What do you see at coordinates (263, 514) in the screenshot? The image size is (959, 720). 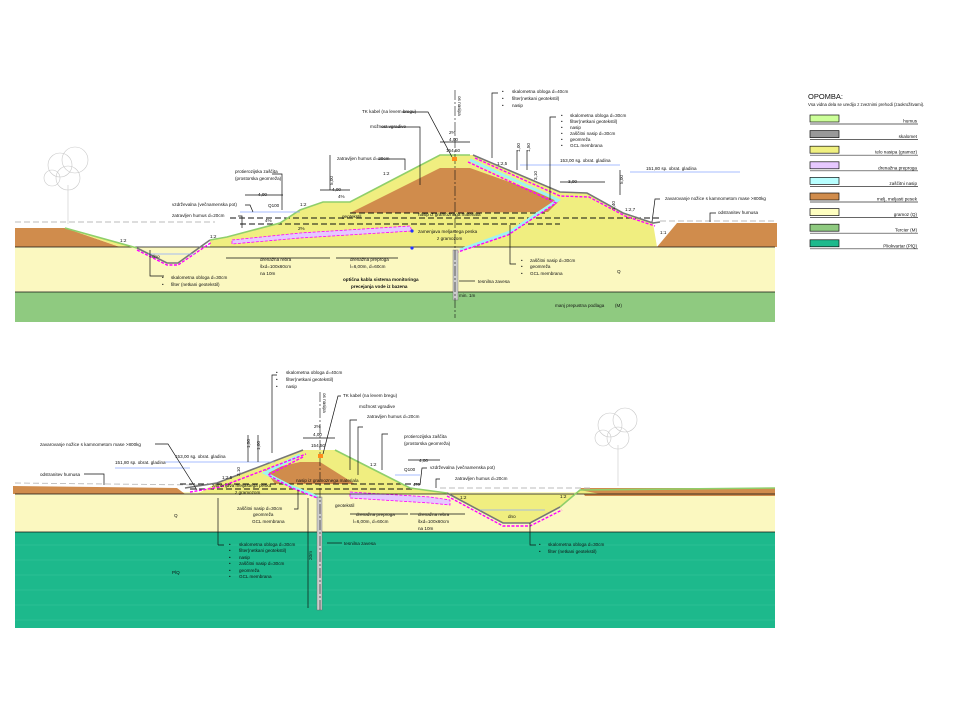 I see `protection-note: geomreža` at bounding box center [263, 514].